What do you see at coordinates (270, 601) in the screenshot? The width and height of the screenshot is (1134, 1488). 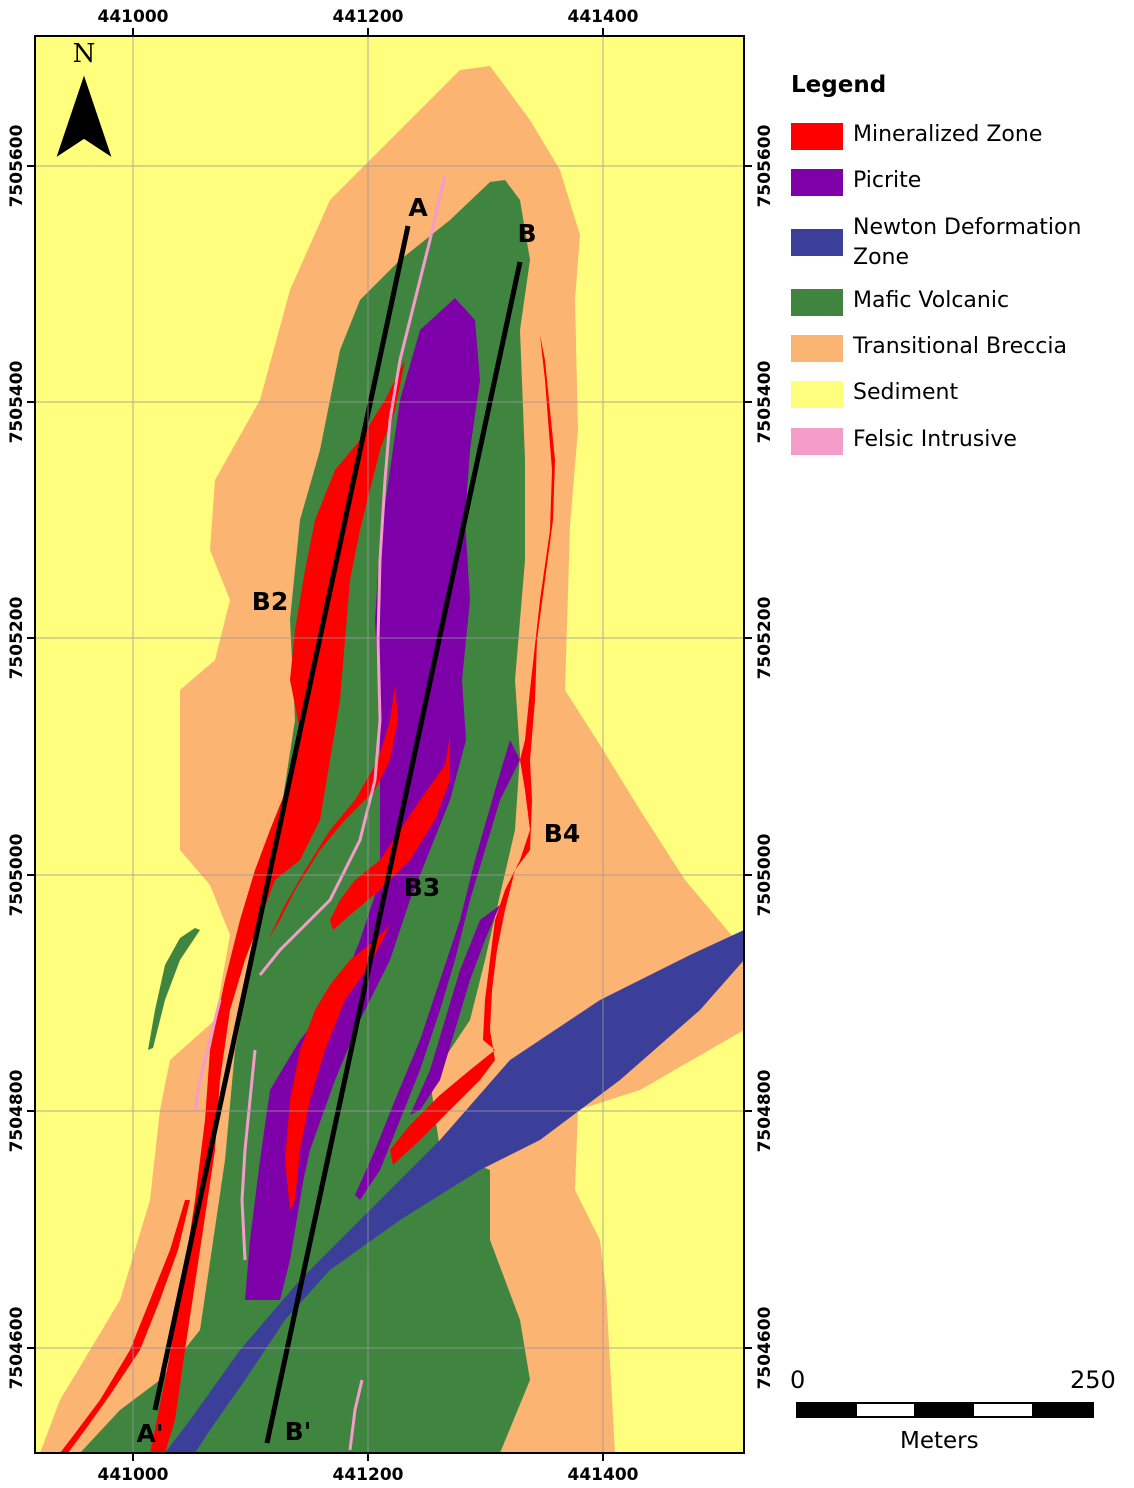 I see `zone-label-b2: B2` at bounding box center [270, 601].